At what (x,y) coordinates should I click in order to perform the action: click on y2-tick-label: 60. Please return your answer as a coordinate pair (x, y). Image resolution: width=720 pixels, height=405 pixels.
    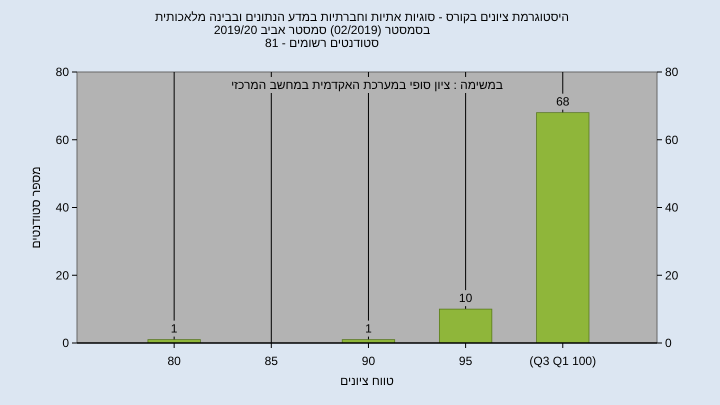
    Looking at the image, I should click on (672, 139).